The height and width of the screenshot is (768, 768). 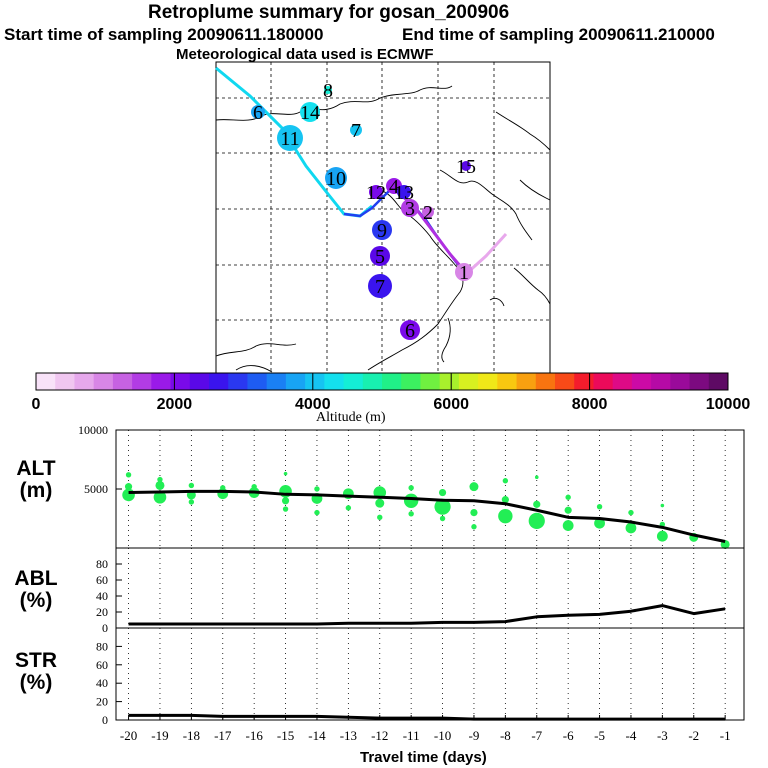 What do you see at coordinates (223, 735) in the screenshot?
I see `x-tick-label: -17` at bounding box center [223, 735].